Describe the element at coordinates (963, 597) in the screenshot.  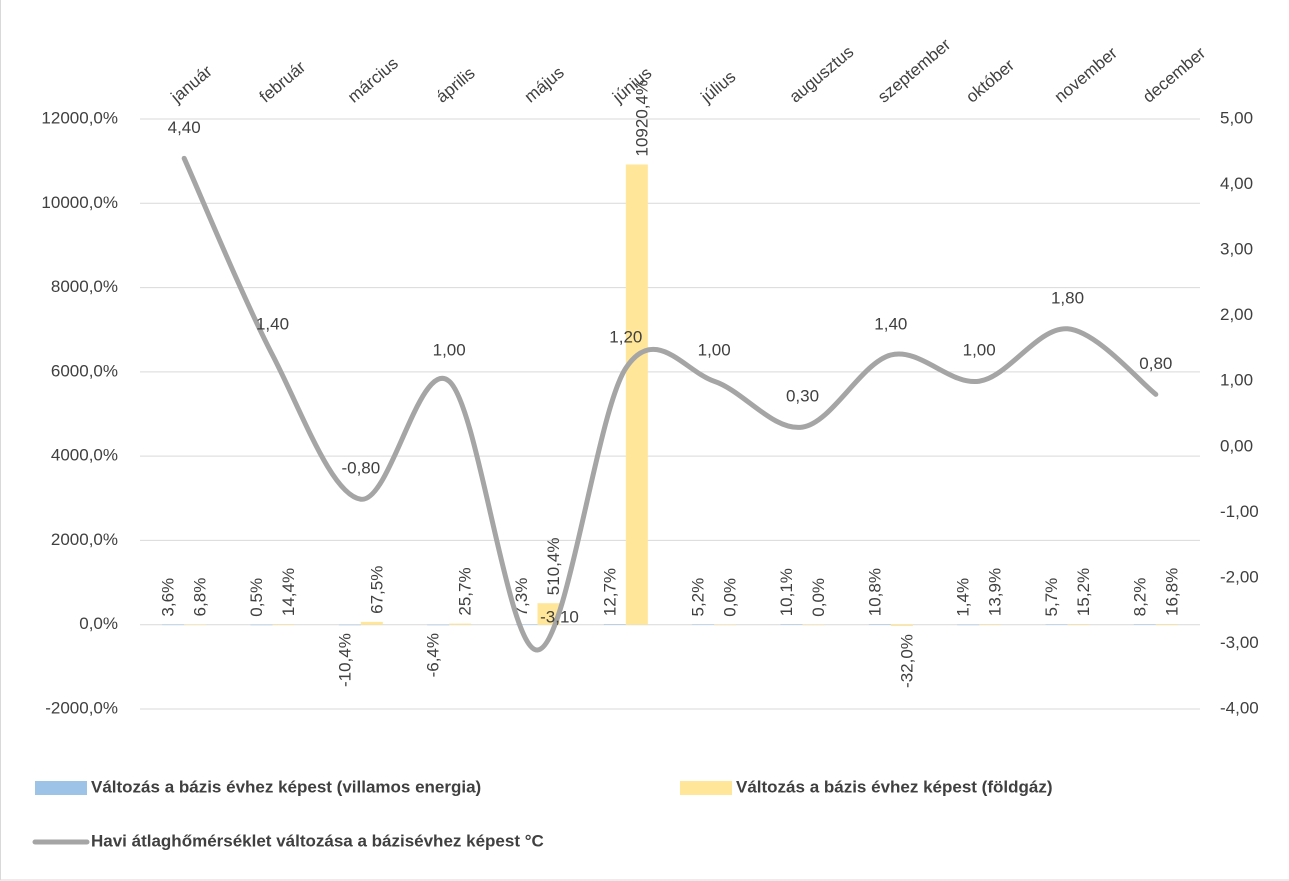
I see `data-label: 1,4%` at that location.